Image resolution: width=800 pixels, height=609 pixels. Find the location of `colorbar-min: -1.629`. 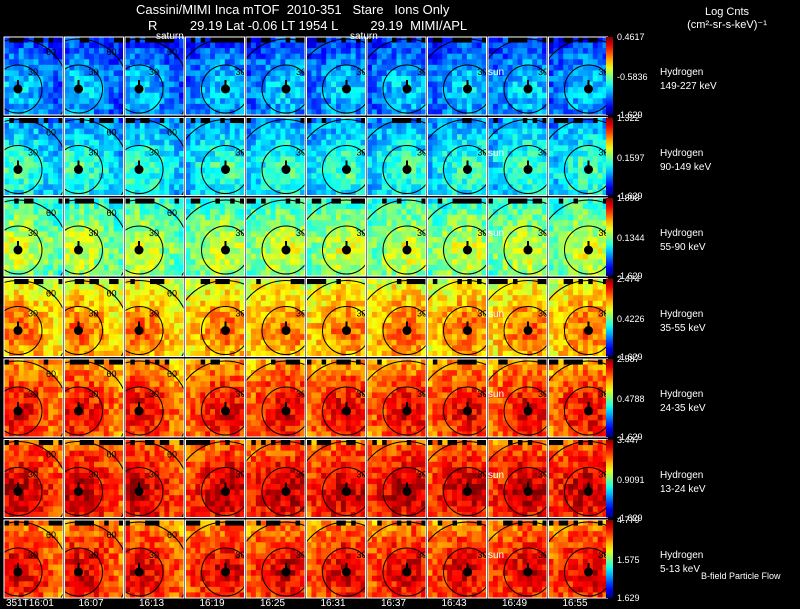

colorbar-min: -1.629 is located at coordinates (630, 437).